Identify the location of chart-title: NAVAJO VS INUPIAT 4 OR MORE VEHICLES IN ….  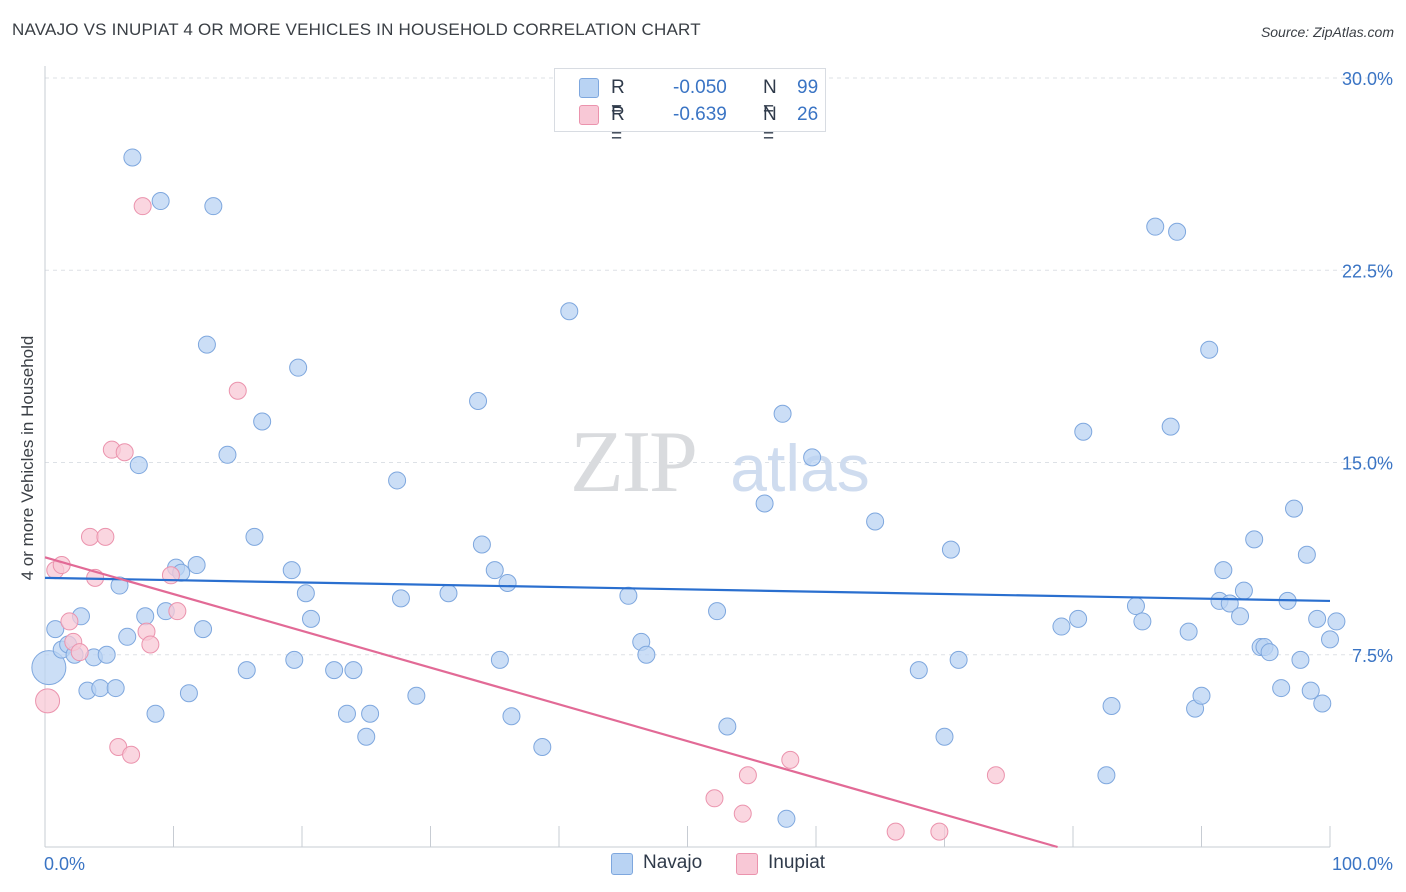
(356, 29).